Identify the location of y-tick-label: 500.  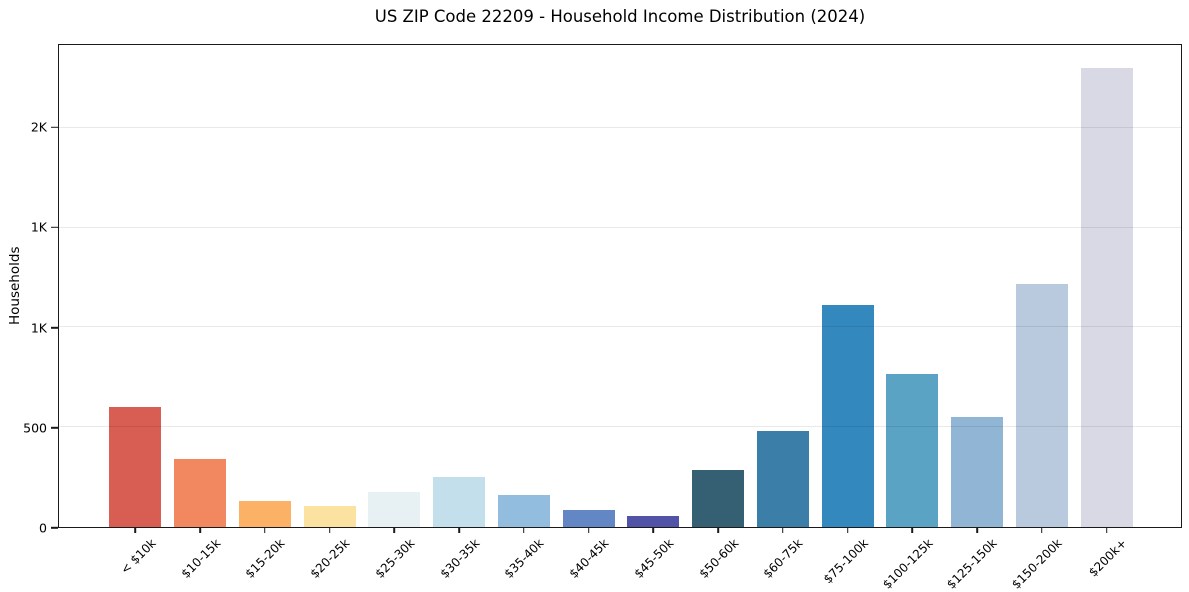
(35, 428).